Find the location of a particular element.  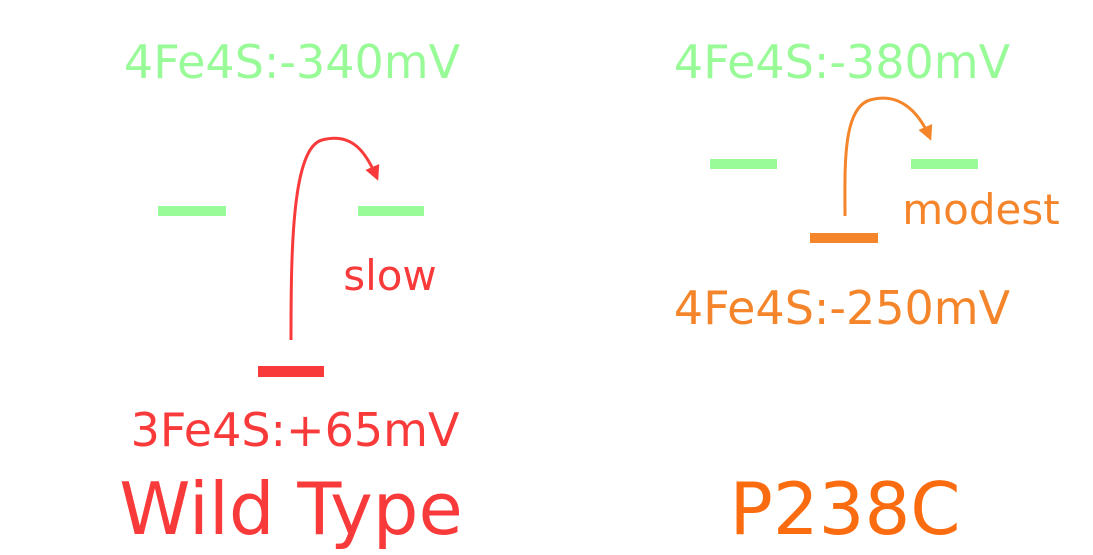

p238c-4fe4s-low-level is located at coordinates (844, 238).